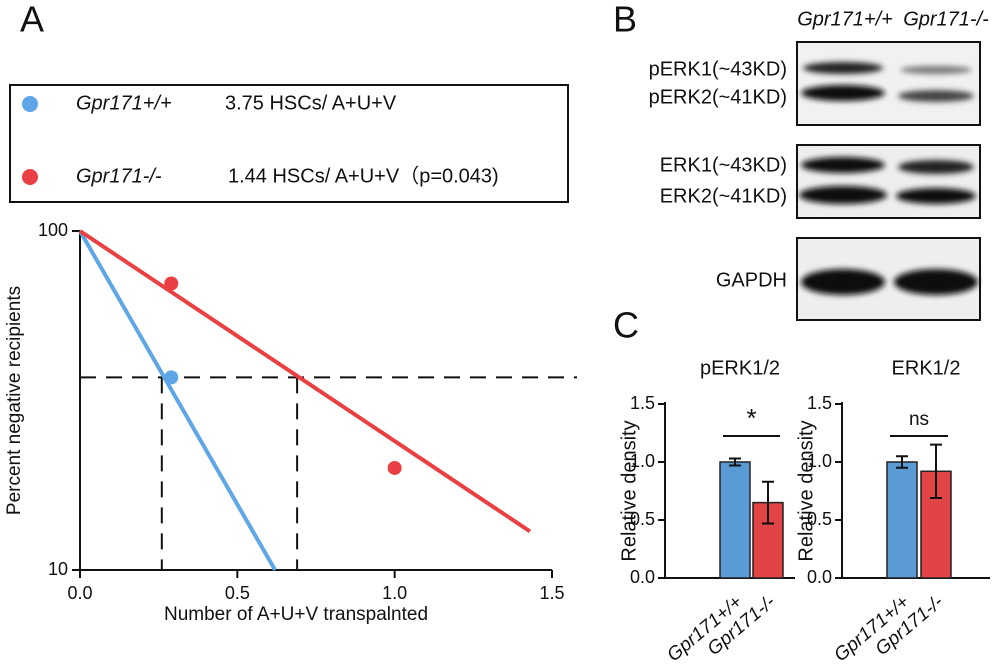 The width and height of the screenshot is (1004, 672). Describe the element at coordinates (718, 97) in the screenshot. I see `band-label: pERK2(~41KD)` at that location.